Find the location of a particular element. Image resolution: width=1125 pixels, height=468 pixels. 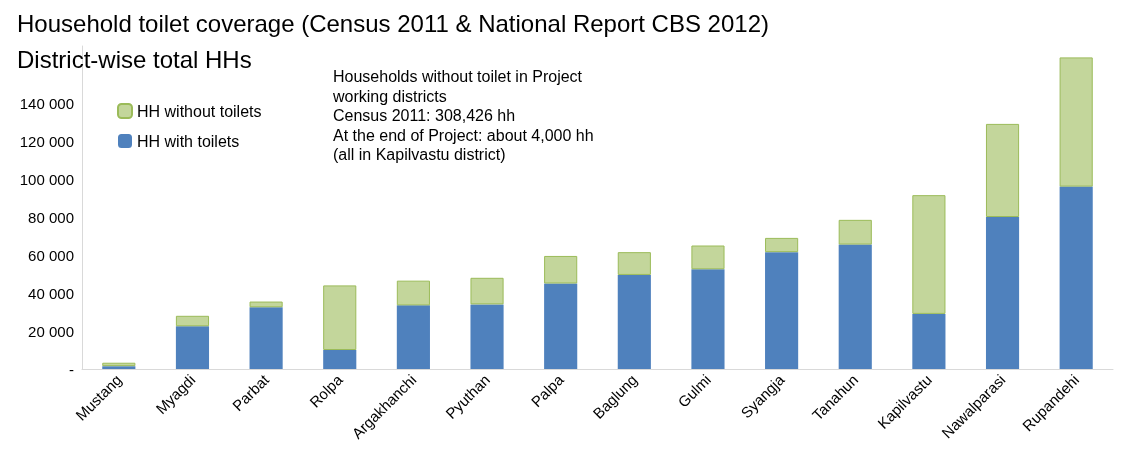

y-tick-label: 40 000 is located at coordinates (51, 293).